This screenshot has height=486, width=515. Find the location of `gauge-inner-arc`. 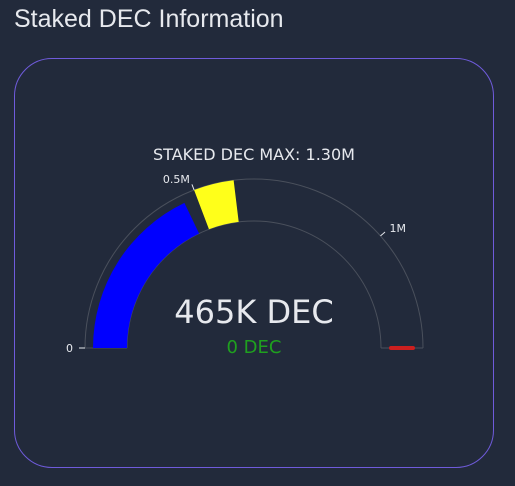

gauge-inner-arc is located at coordinates (254, 284).